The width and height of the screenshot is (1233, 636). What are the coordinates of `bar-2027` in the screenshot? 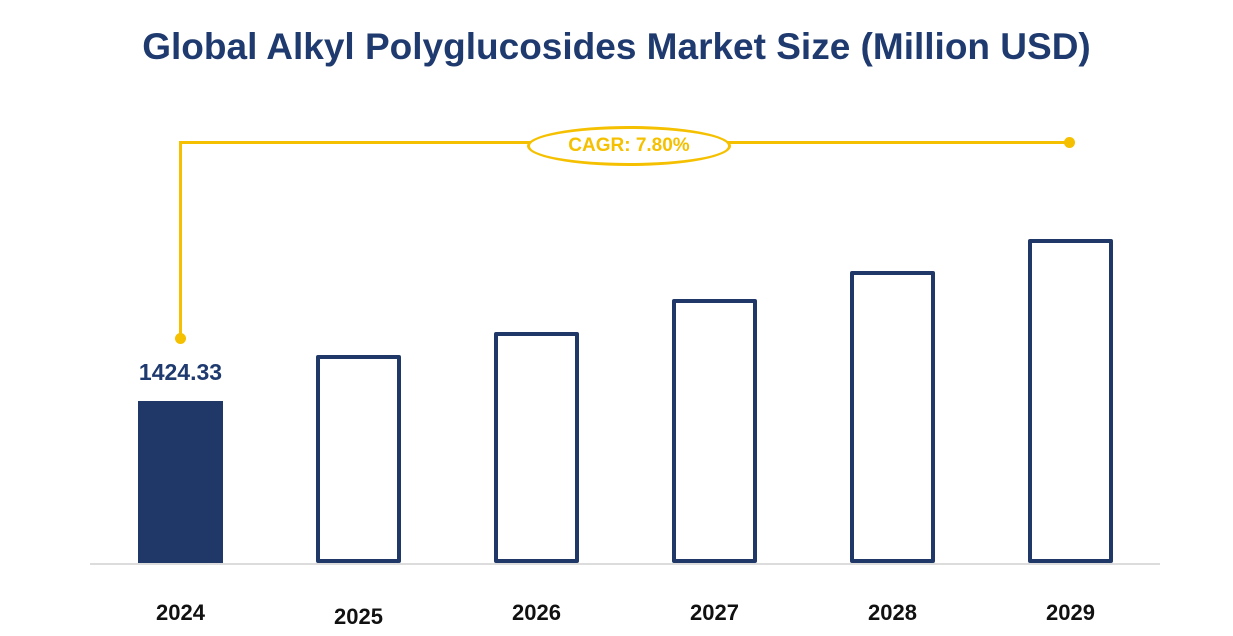 It's located at (714, 431).